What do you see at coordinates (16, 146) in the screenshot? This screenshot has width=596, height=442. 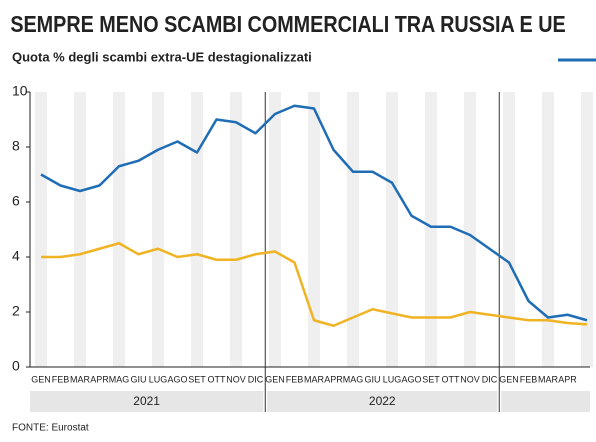 I see `y-tick-label: 8` at bounding box center [16, 146].